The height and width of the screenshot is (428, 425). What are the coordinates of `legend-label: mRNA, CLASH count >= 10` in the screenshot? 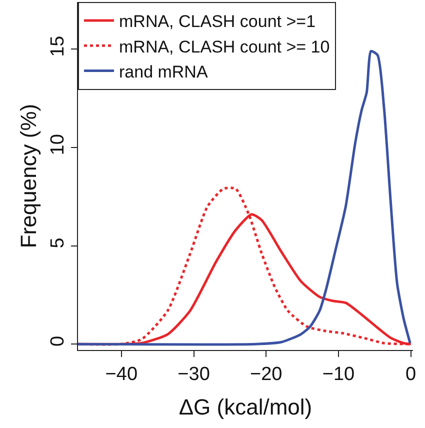 It's located at (224, 46).